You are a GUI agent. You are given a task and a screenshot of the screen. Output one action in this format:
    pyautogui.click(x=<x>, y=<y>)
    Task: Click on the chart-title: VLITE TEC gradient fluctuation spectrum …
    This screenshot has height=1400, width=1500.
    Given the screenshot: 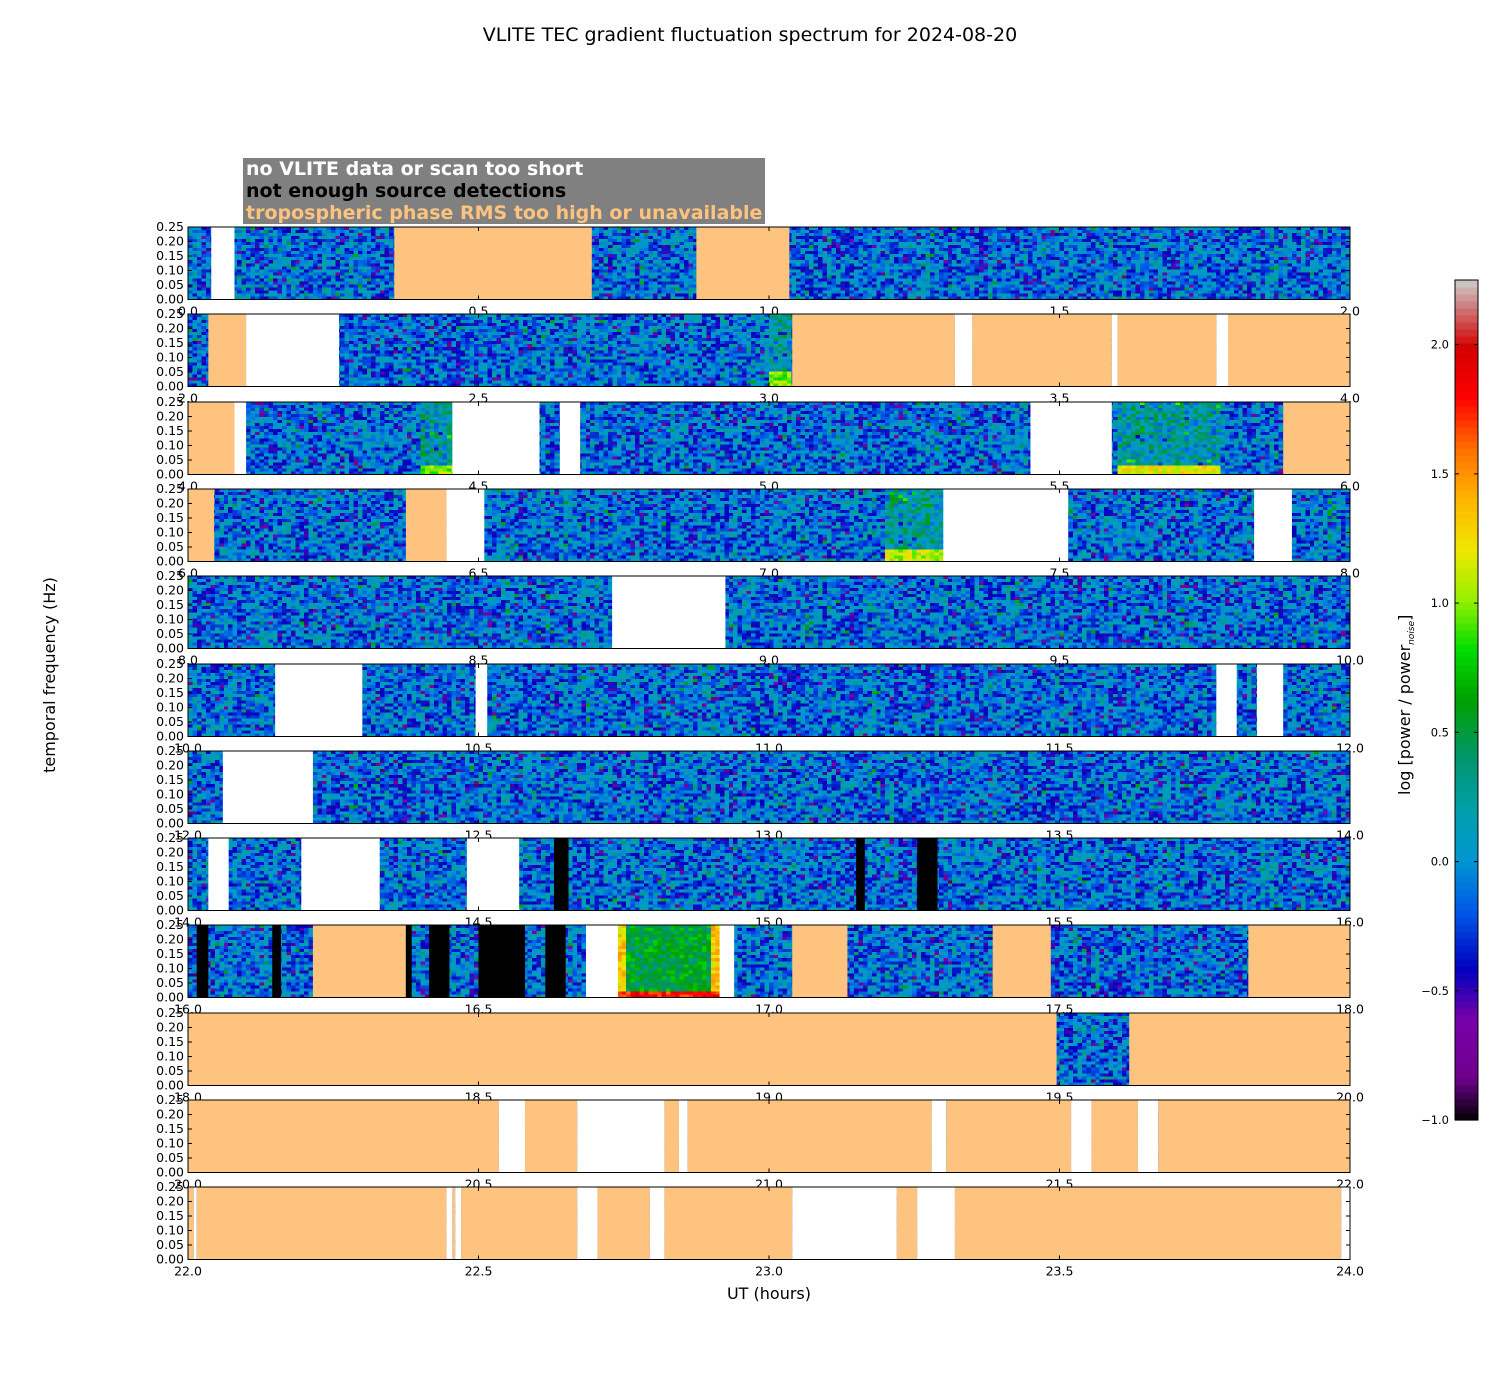 What is the action you would take?
    pyautogui.click(x=750, y=35)
    